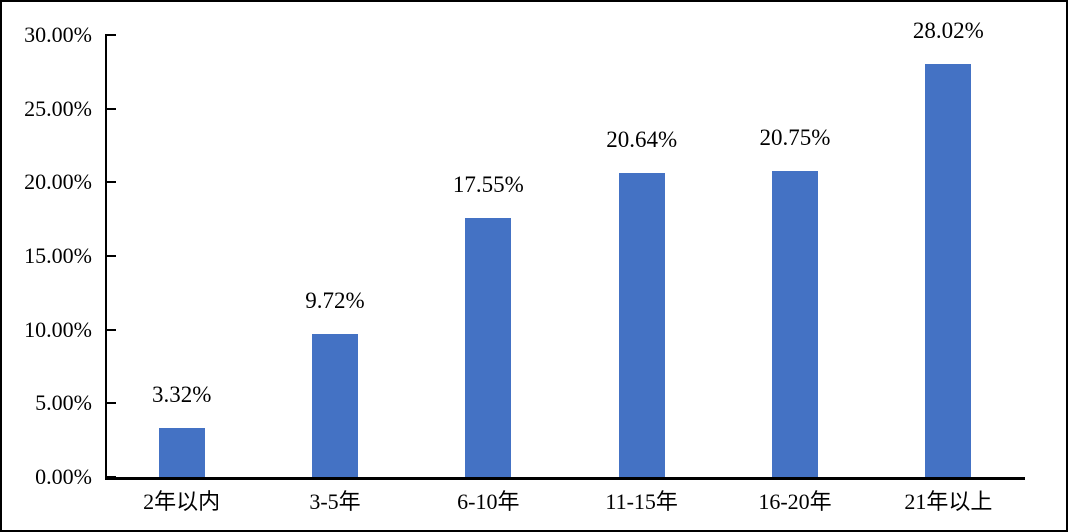 This screenshot has height=532, width=1068. Describe the element at coordinates (58, 34) in the screenshot. I see `y-tick-label: 30.00%` at that location.